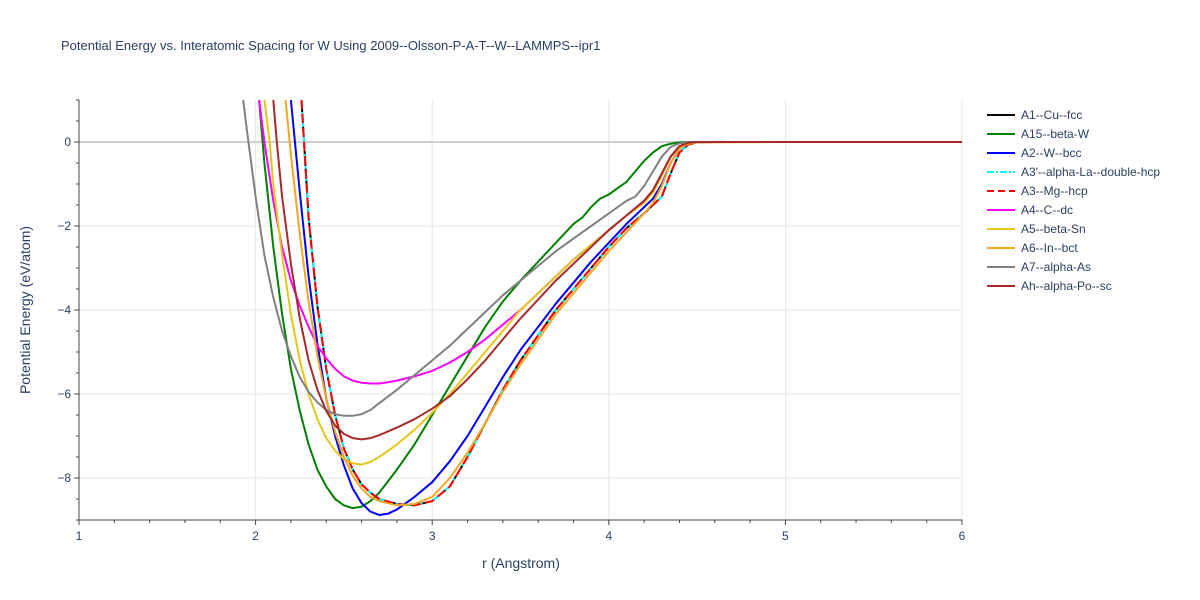 Image resolution: width=1200 pixels, height=600 pixels. I want to click on y-tick-label: −6, so click(64, 394).